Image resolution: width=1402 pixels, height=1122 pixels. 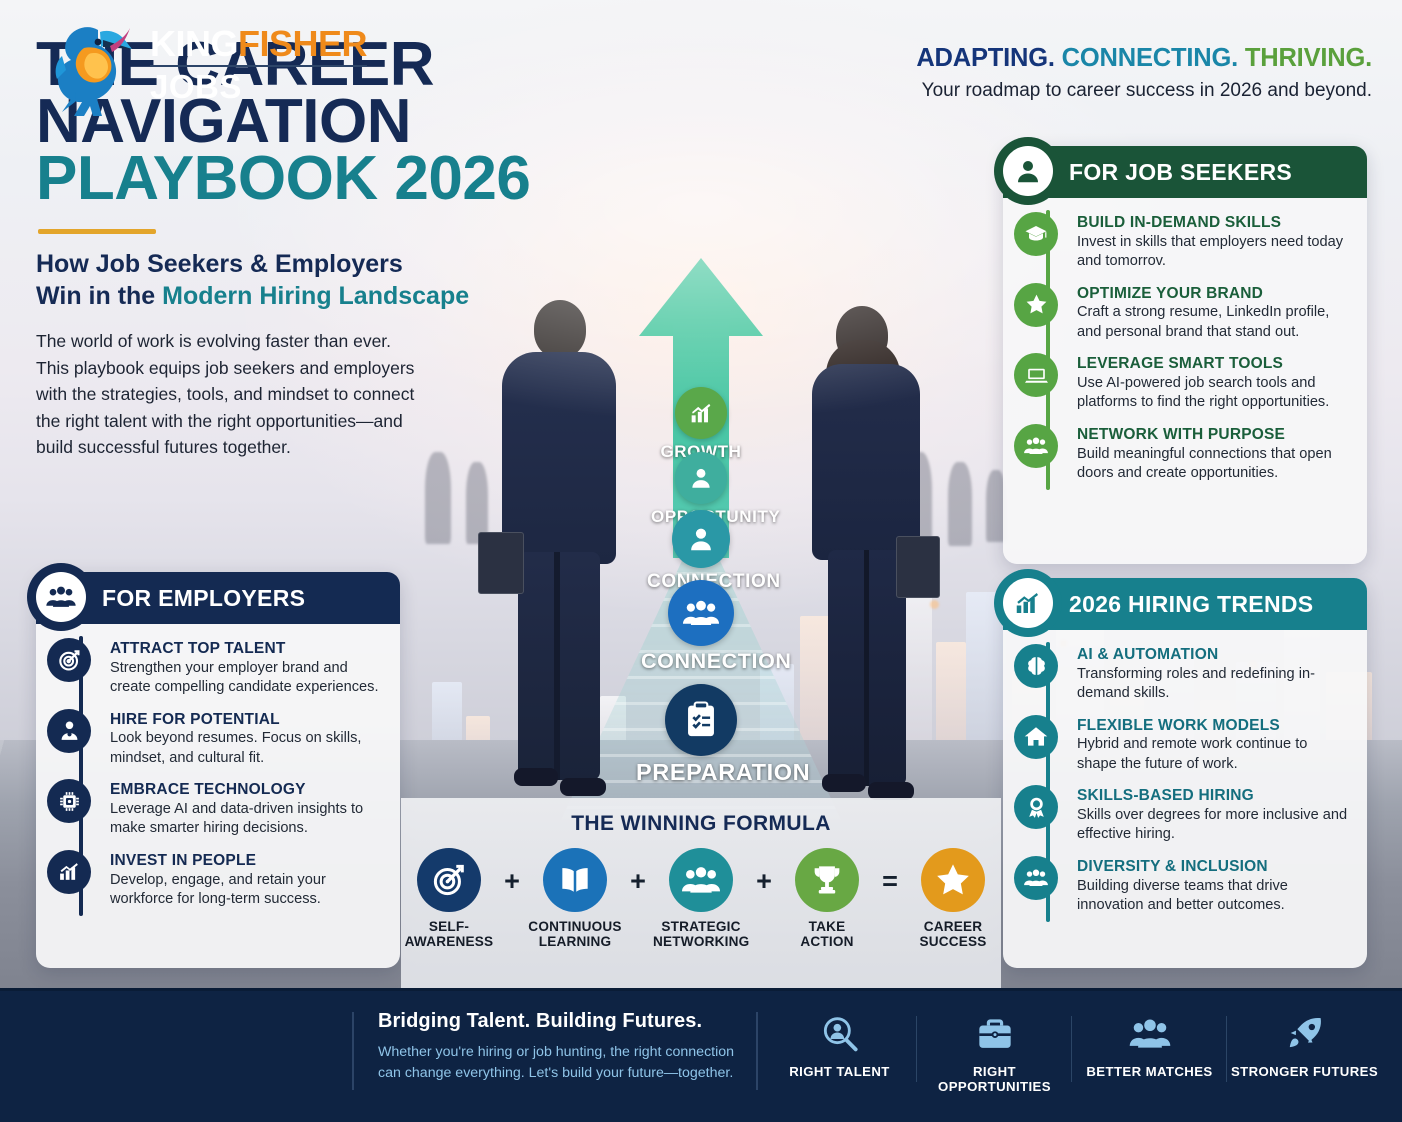 What do you see at coordinates (219, 264) in the screenshot?
I see `subtitle-line-1: How Job Seekers & Employers` at bounding box center [219, 264].